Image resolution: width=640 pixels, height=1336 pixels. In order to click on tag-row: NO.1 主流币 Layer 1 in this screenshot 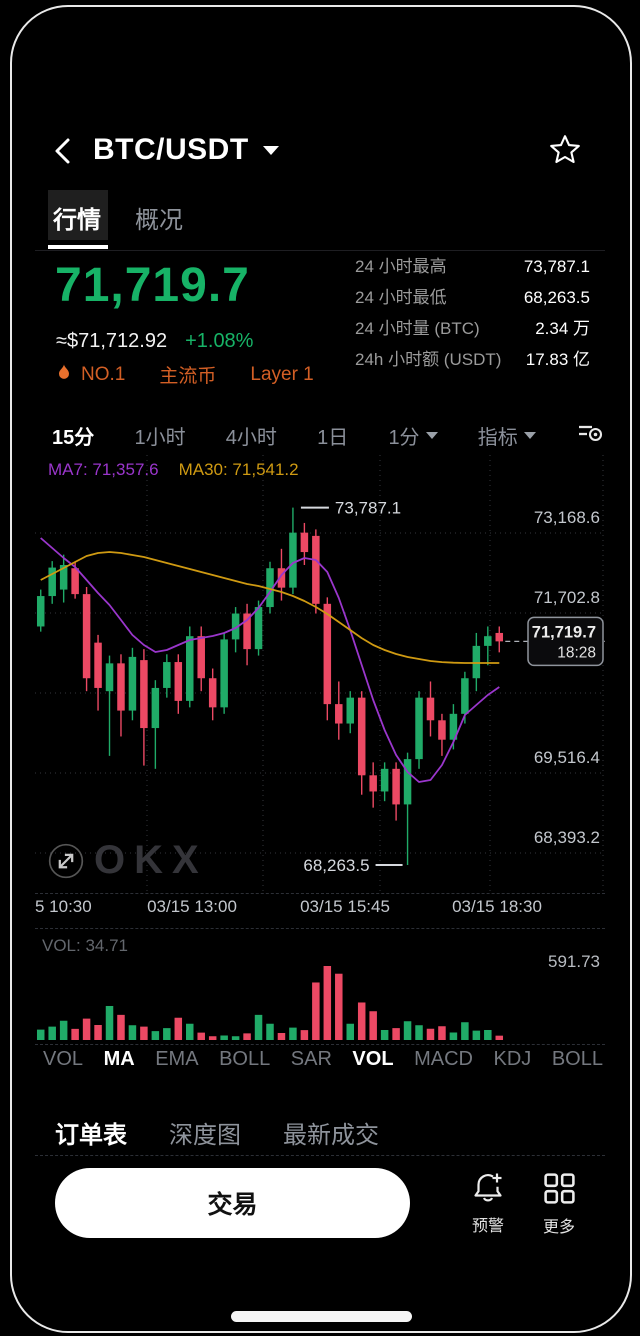, I will do `click(185, 374)`.